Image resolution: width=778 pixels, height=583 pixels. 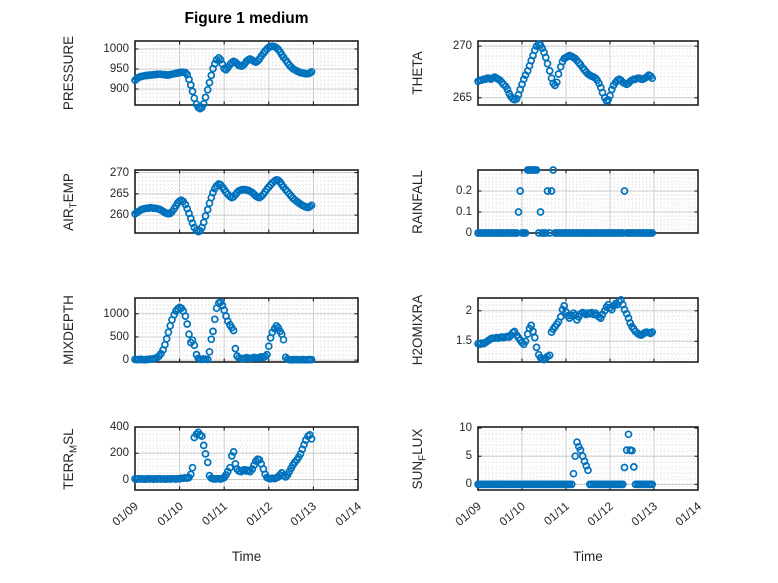 I want to click on y-axis-label-text: MIXDEPTH, so click(x=68, y=330).